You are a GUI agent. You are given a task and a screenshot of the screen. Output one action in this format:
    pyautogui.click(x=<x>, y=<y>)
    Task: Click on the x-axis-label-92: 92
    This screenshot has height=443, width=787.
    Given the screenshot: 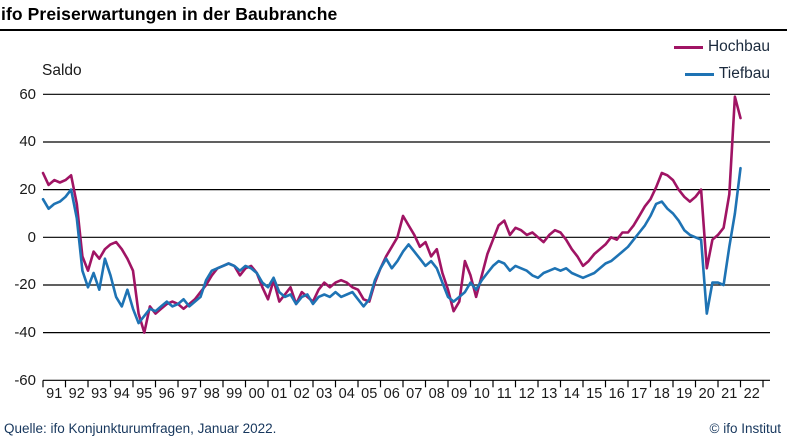 What is the action you would take?
    pyautogui.click(x=76, y=394)
    